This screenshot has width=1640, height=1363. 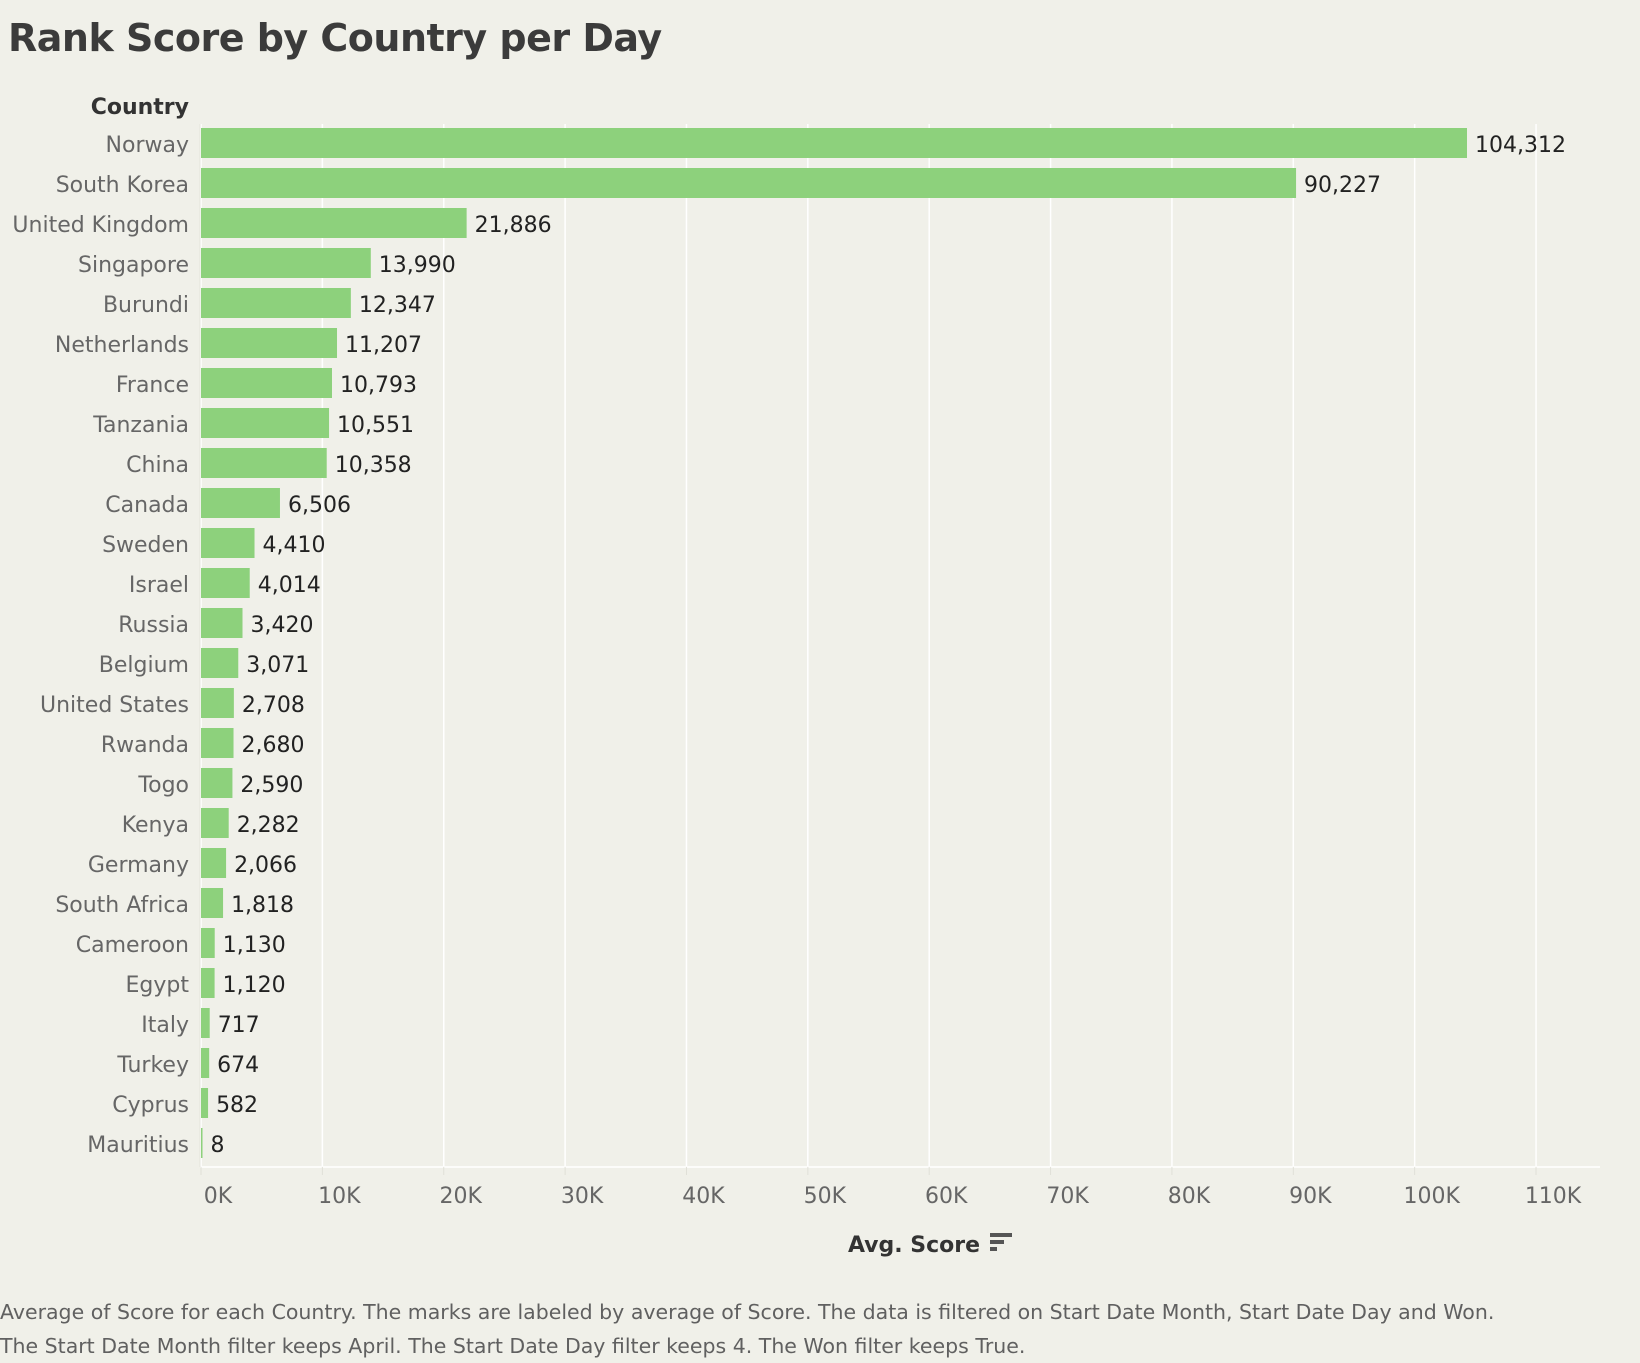 What do you see at coordinates (417, 265) in the screenshot?
I see `value-label: 13,990` at bounding box center [417, 265].